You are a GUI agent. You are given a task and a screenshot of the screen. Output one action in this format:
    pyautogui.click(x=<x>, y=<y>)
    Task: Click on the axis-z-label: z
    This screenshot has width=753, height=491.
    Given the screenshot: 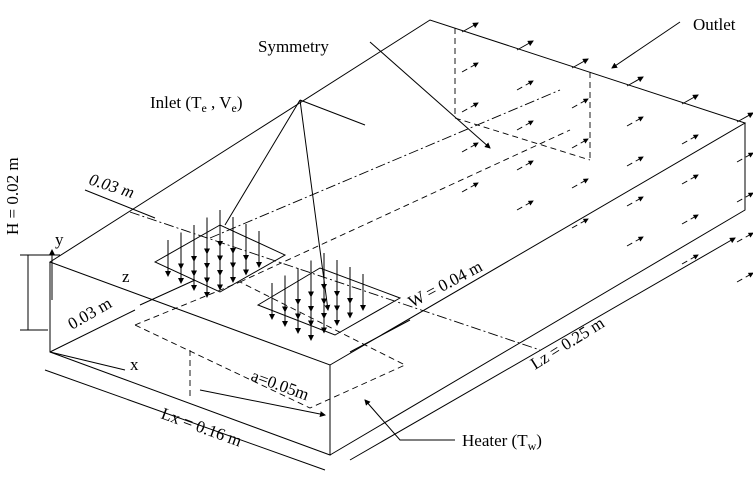 What is the action you would take?
    pyautogui.click(x=126, y=276)
    